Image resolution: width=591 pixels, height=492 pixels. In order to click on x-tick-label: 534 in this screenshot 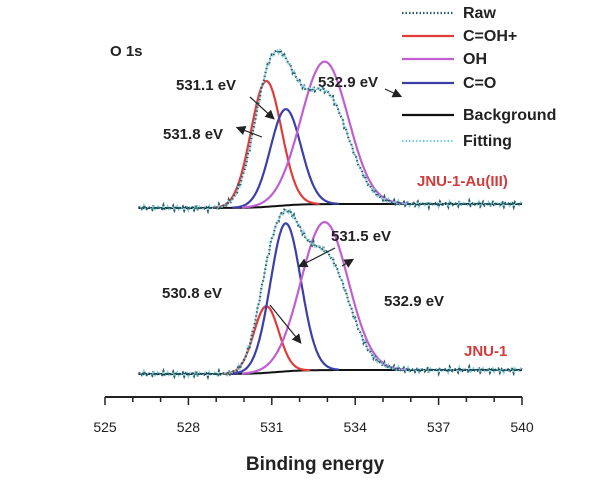, I will do `click(356, 427)`.